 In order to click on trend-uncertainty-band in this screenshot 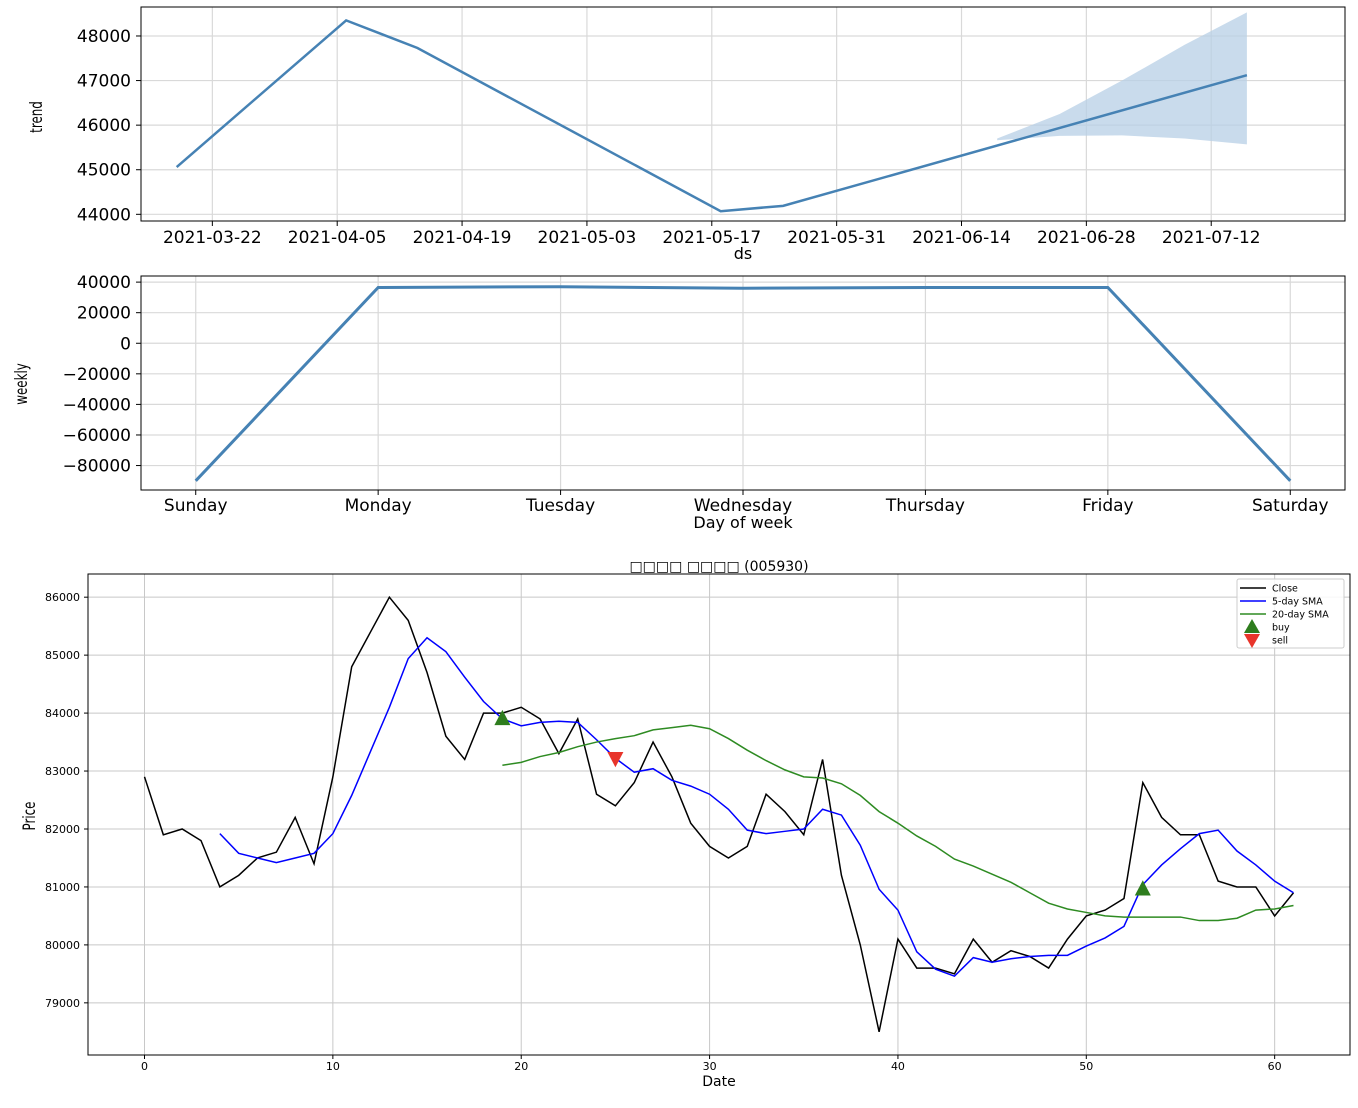, I will do `click(1122, 78)`.